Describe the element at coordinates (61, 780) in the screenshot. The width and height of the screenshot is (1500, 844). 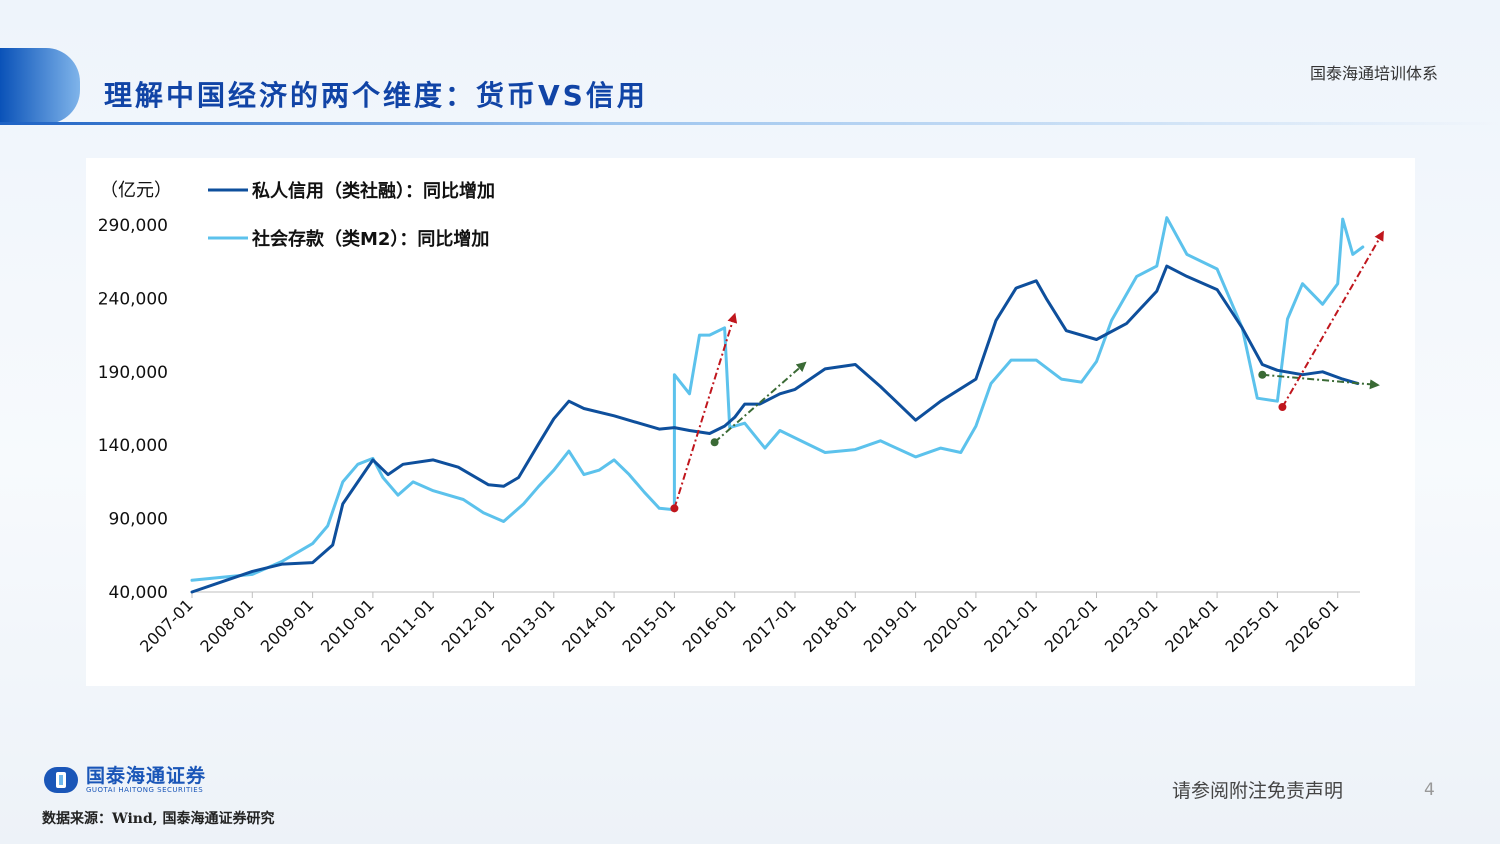
I see `logo-mark-icon` at that location.